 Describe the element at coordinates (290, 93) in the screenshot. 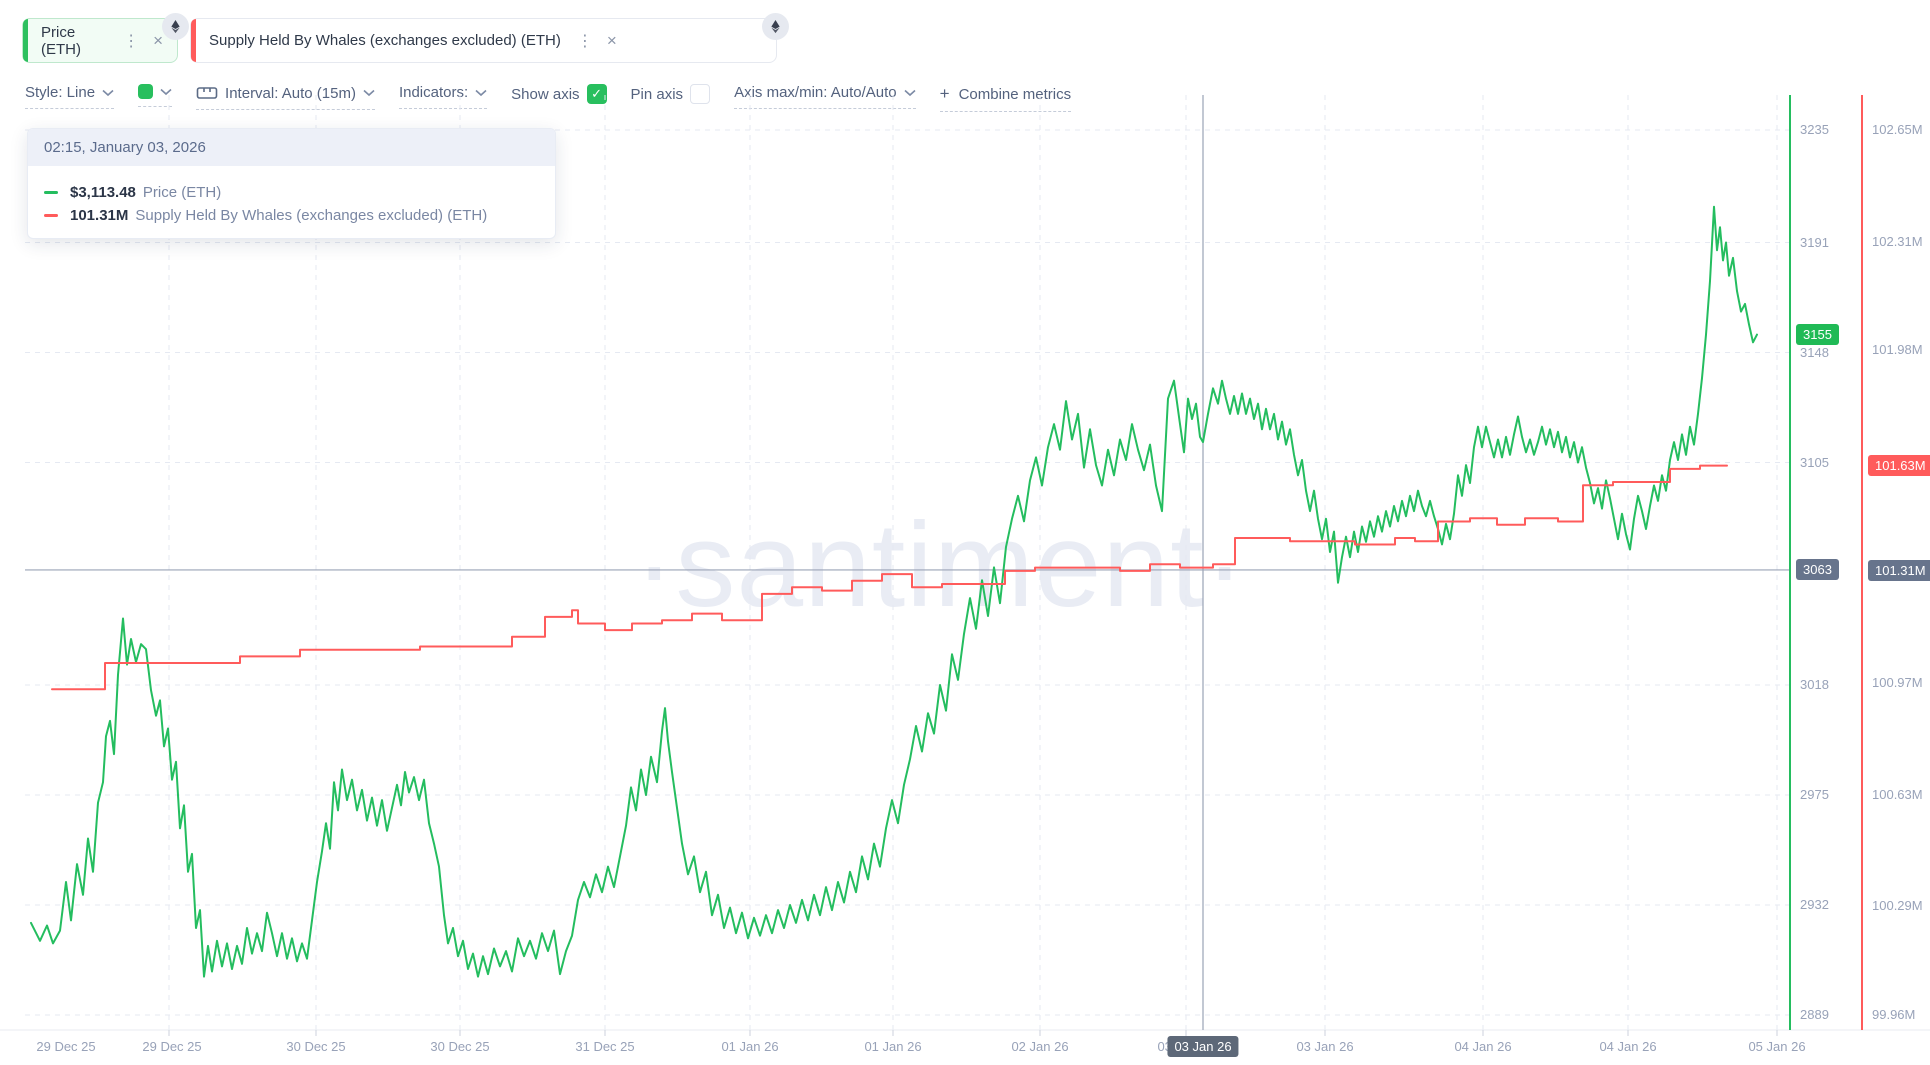

I see `interval-label: Interval: Auto (15m)` at that location.